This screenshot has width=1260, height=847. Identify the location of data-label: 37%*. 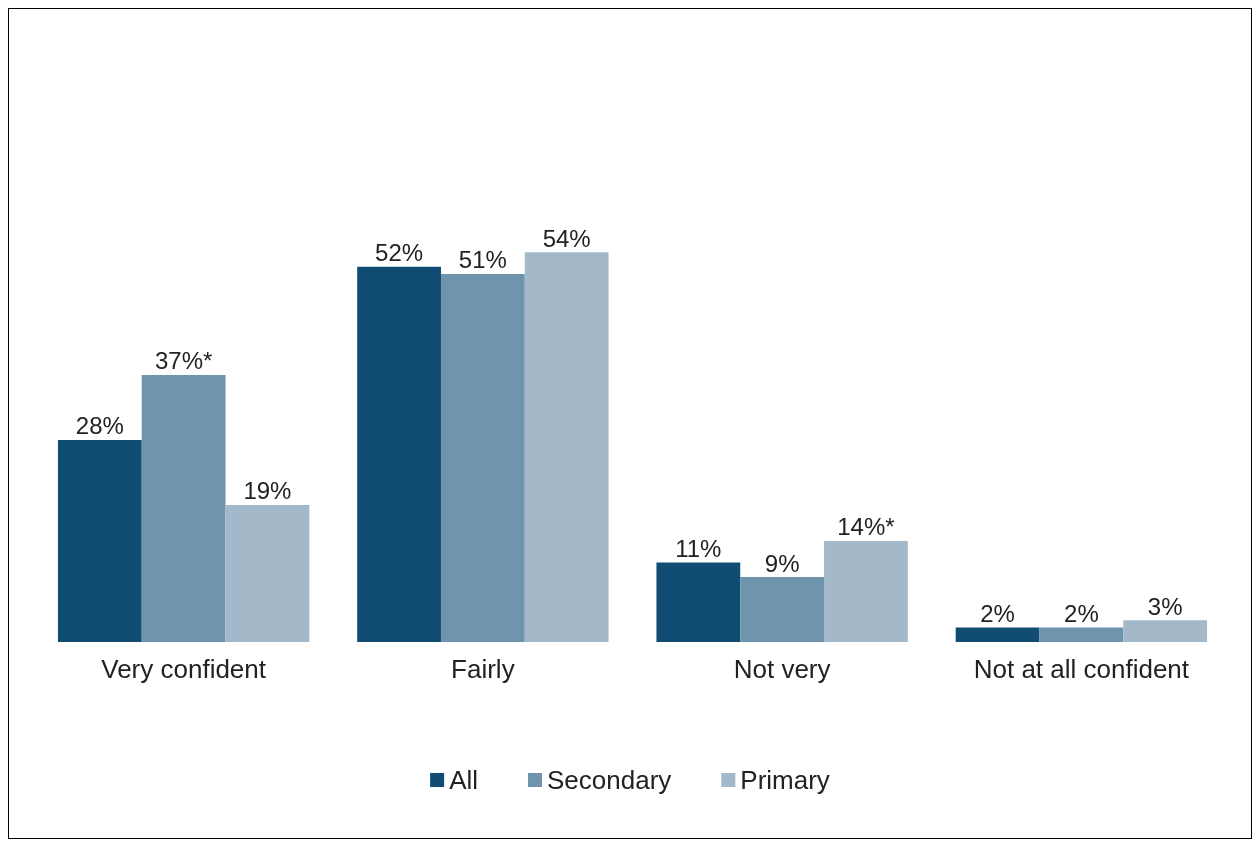
(183, 361).